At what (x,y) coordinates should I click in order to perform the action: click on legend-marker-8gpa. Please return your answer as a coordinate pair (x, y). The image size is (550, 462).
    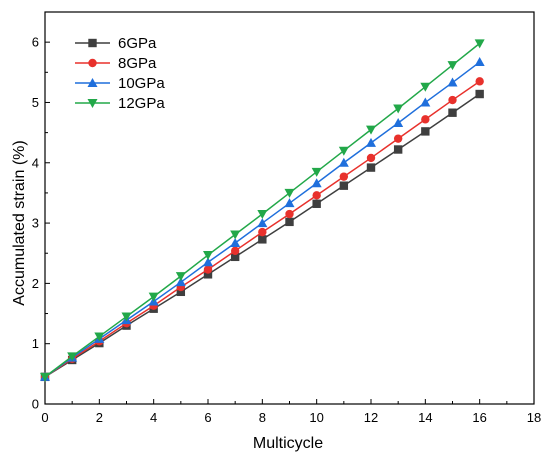
    Looking at the image, I should click on (92, 63).